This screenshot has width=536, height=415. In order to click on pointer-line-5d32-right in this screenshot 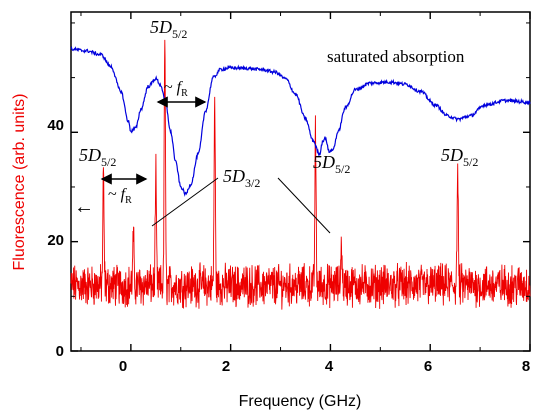, I will do `click(304, 205)`.